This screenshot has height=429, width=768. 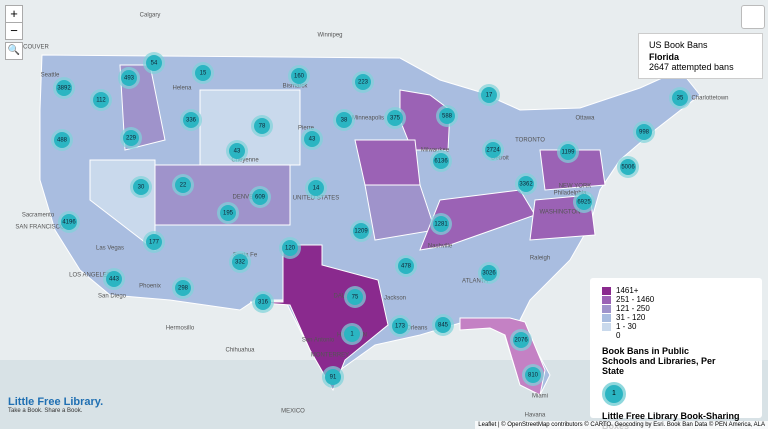 I want to click on book-box-cluster: 78, so click(x=262, y=126).